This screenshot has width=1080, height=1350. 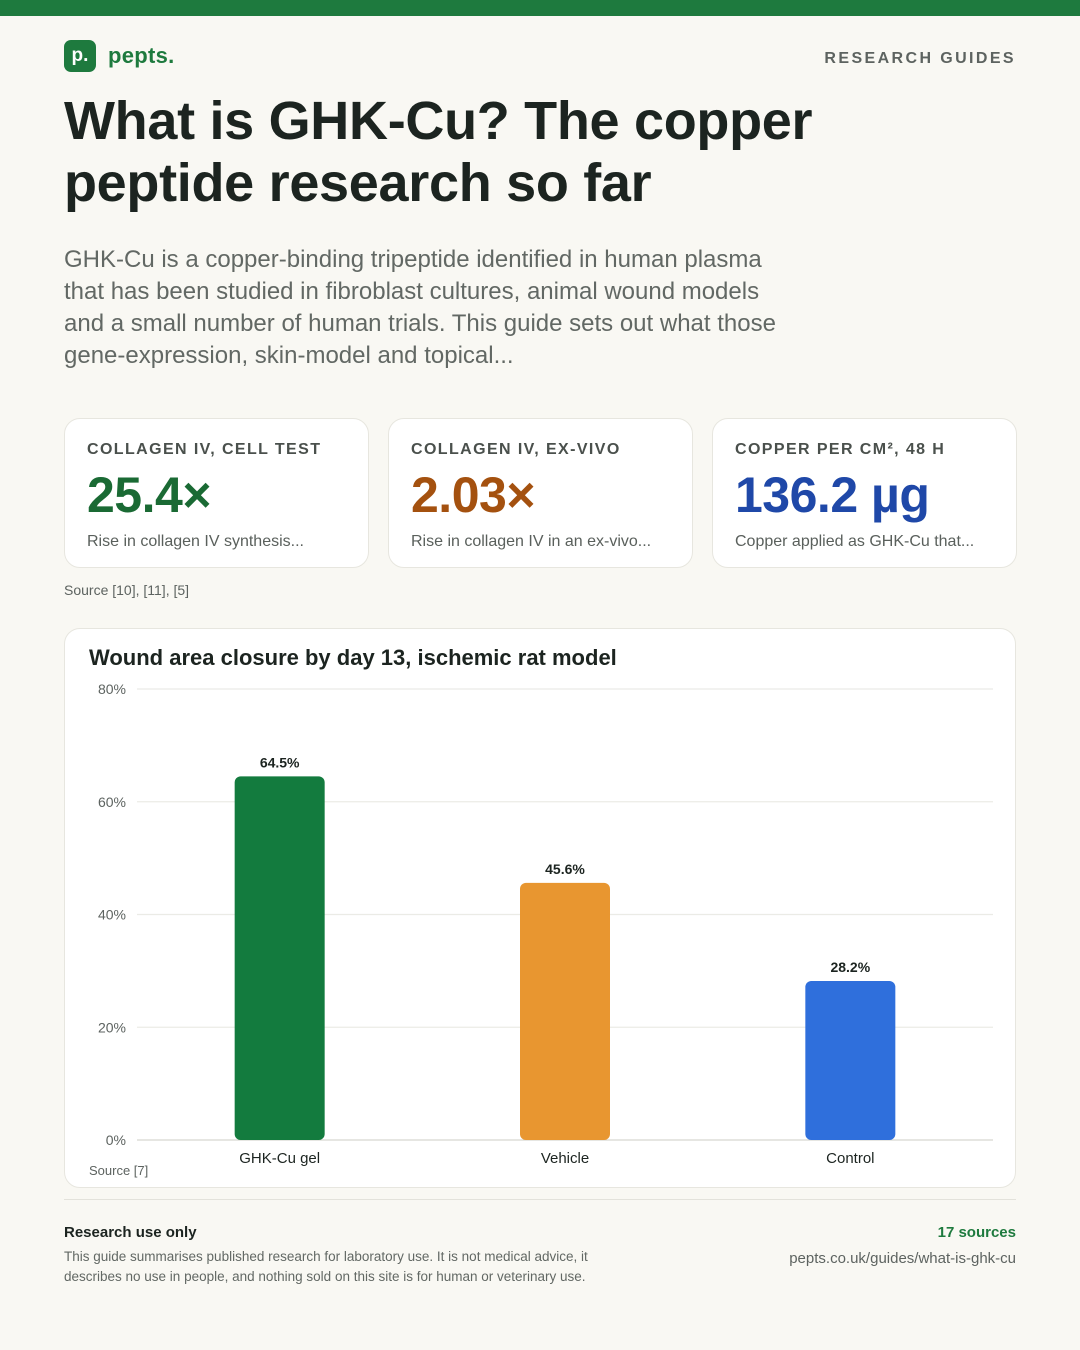 I want to click on stat-label: COLLAGEN IV, EX-VIVO, so click(x=516, y=449).